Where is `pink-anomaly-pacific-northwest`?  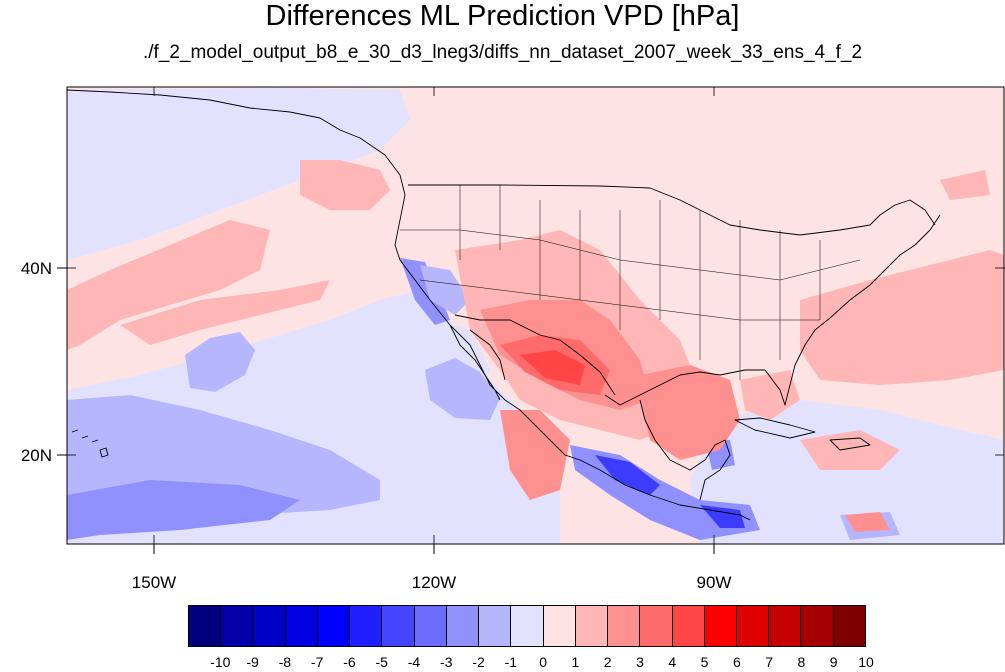
pink-anomaly-pacific-northwest is located at coordinates (345, 185).